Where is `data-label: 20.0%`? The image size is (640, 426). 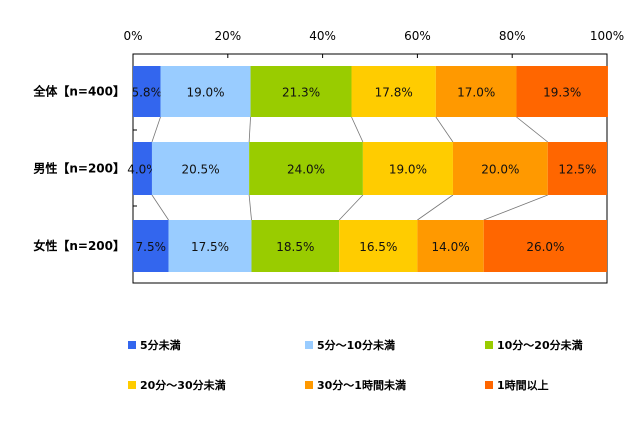 data-label: 20.0% is located at coordinates (500, 170).